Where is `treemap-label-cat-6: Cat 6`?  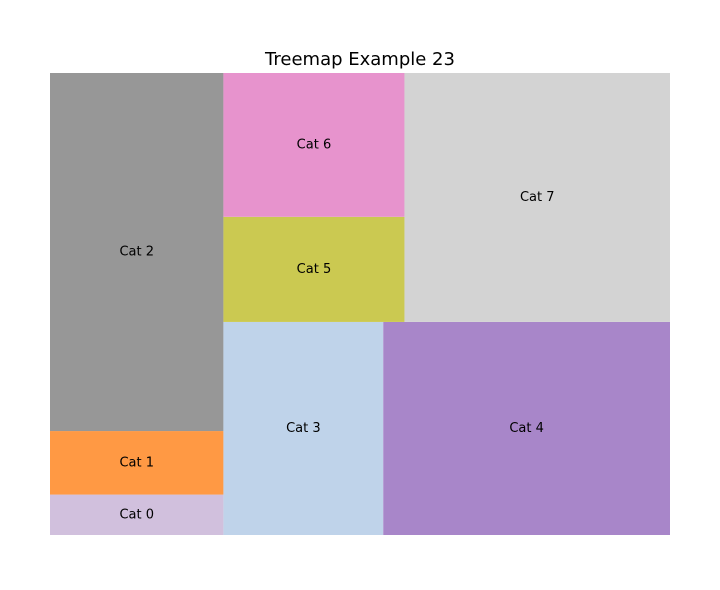
treemap-label-cat-6: Cat 6 is located at coordinates (314, 144).